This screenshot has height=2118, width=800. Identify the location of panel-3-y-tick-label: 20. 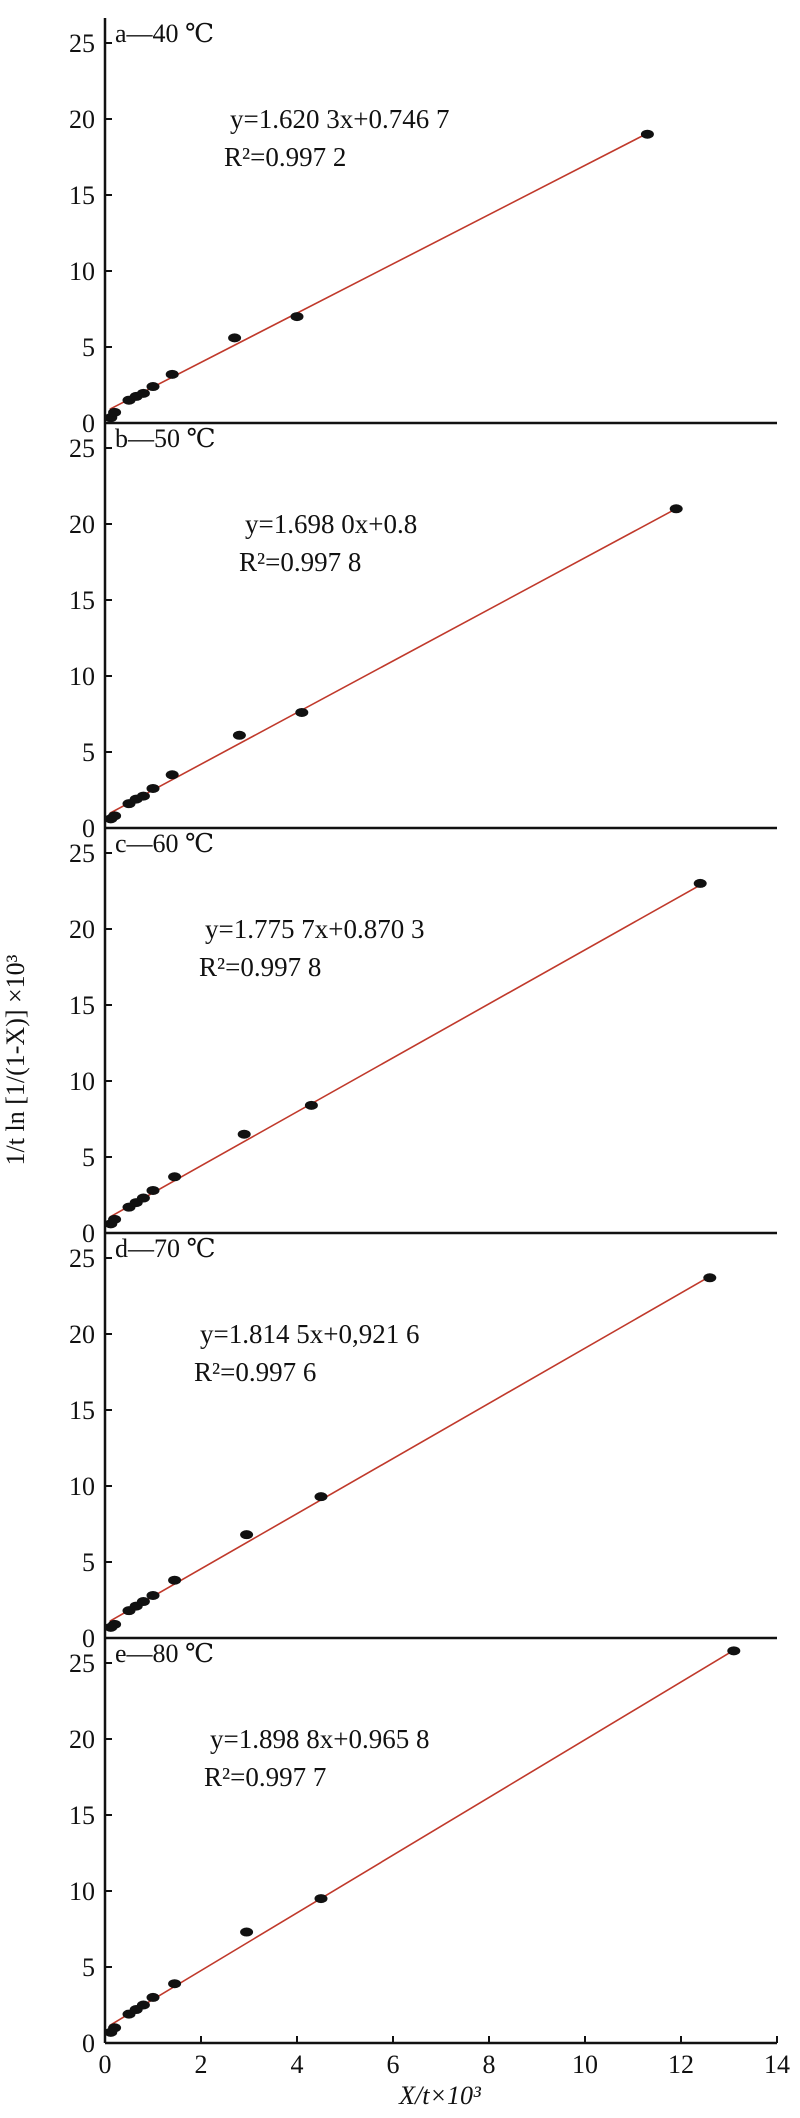
(82, 929).